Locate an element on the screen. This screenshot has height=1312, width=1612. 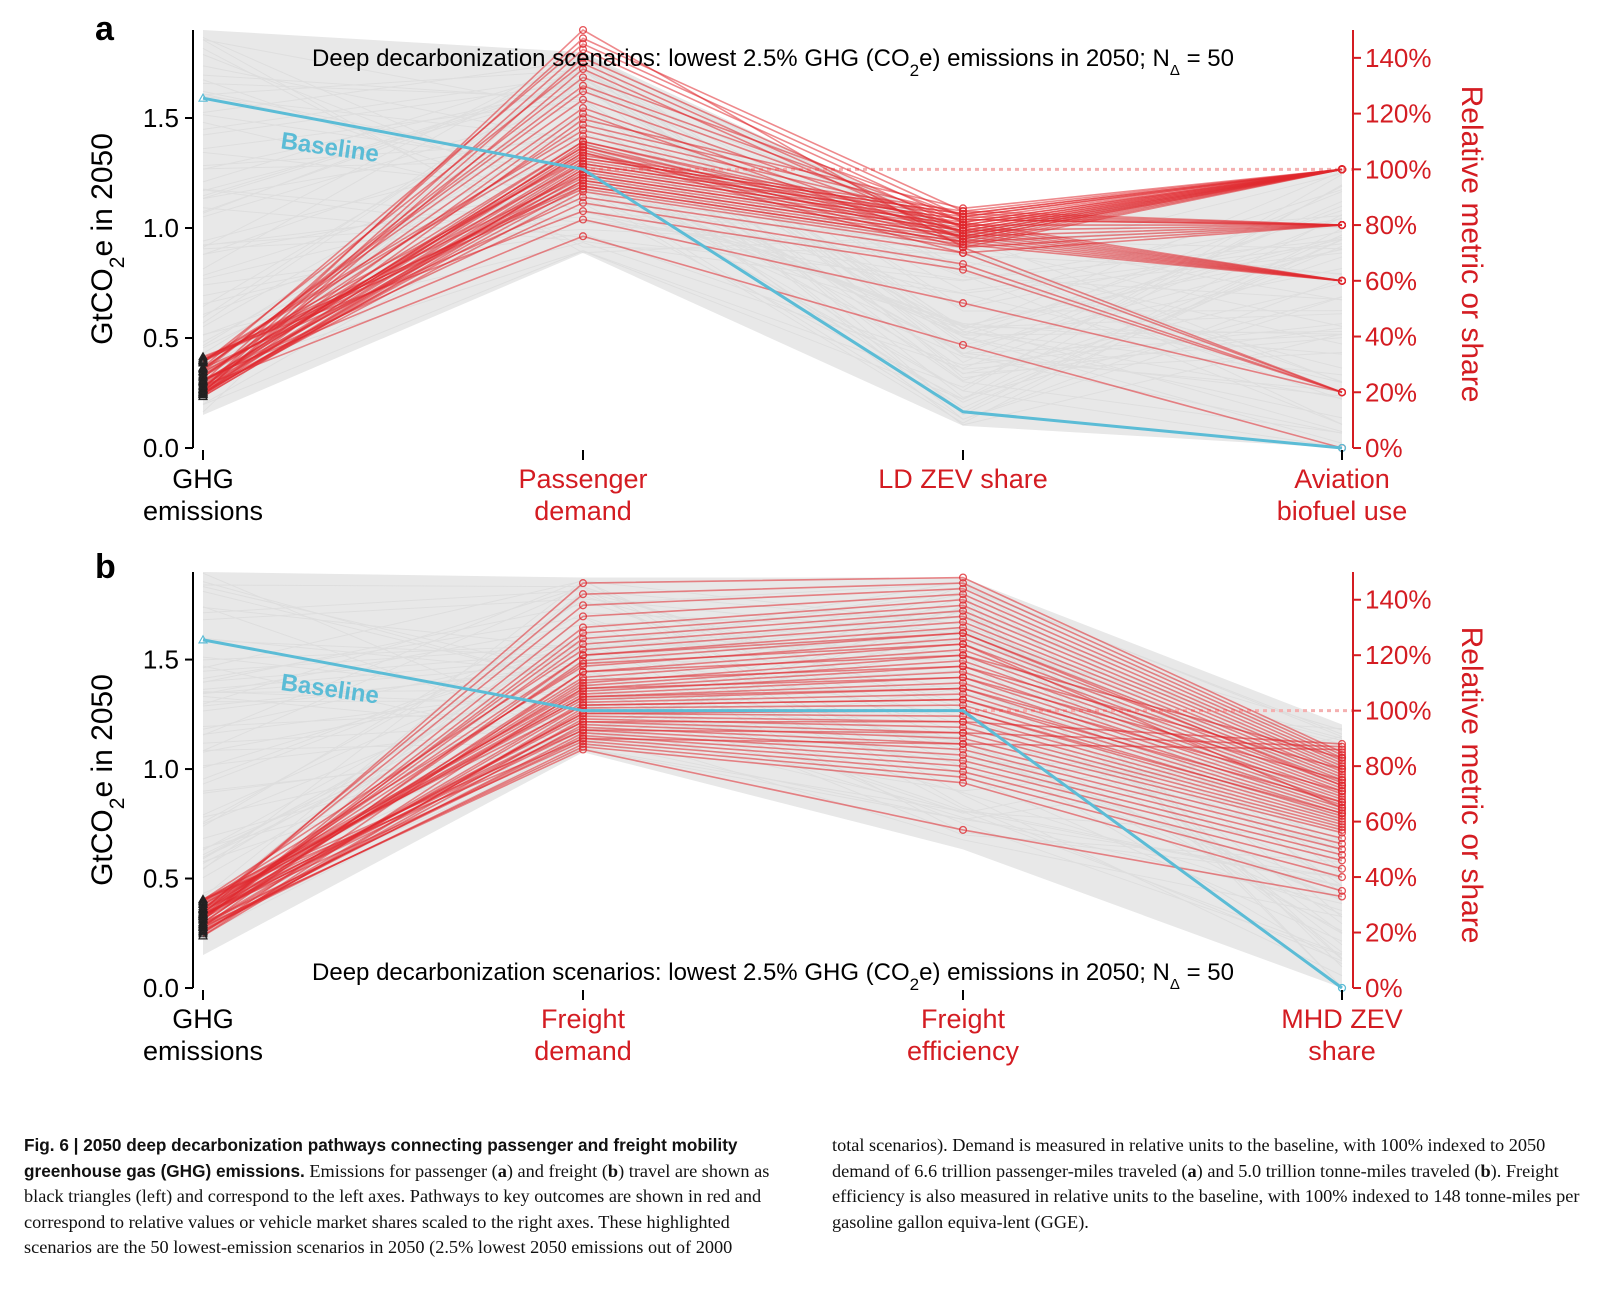
category-label: efficiency is located at coordinates (963, 1051).